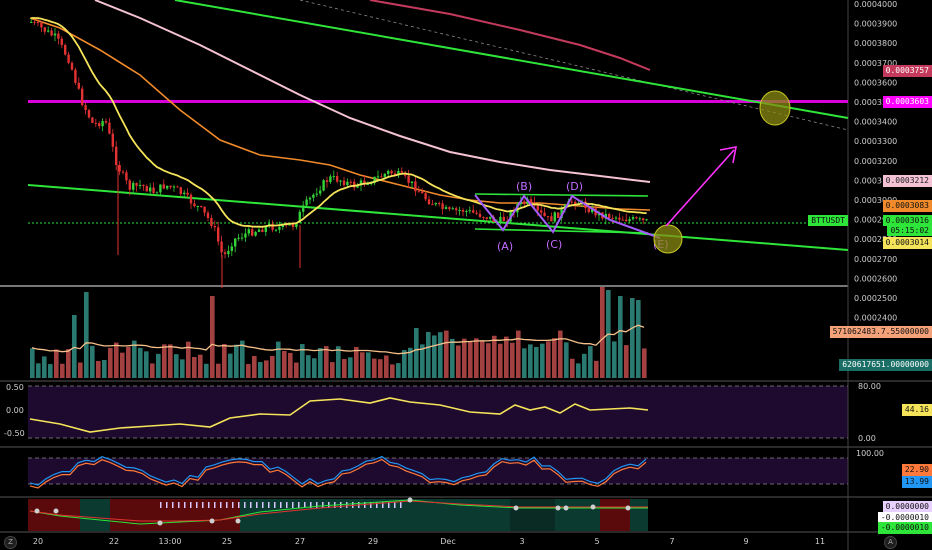 Image resolution: width=932 pixels, height=550 pixels. Describe the element at coordinates (429, 541) in the screenshot. I see `time-axis: 20 22 13:00 25 27 29 Dec 3 5 7 9 11` at that location.